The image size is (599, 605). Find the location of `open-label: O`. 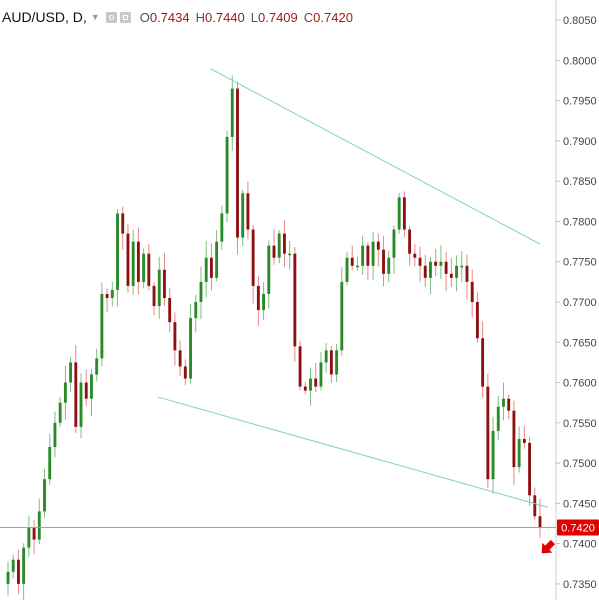

open-label: O is located at coordinates (144, 17).